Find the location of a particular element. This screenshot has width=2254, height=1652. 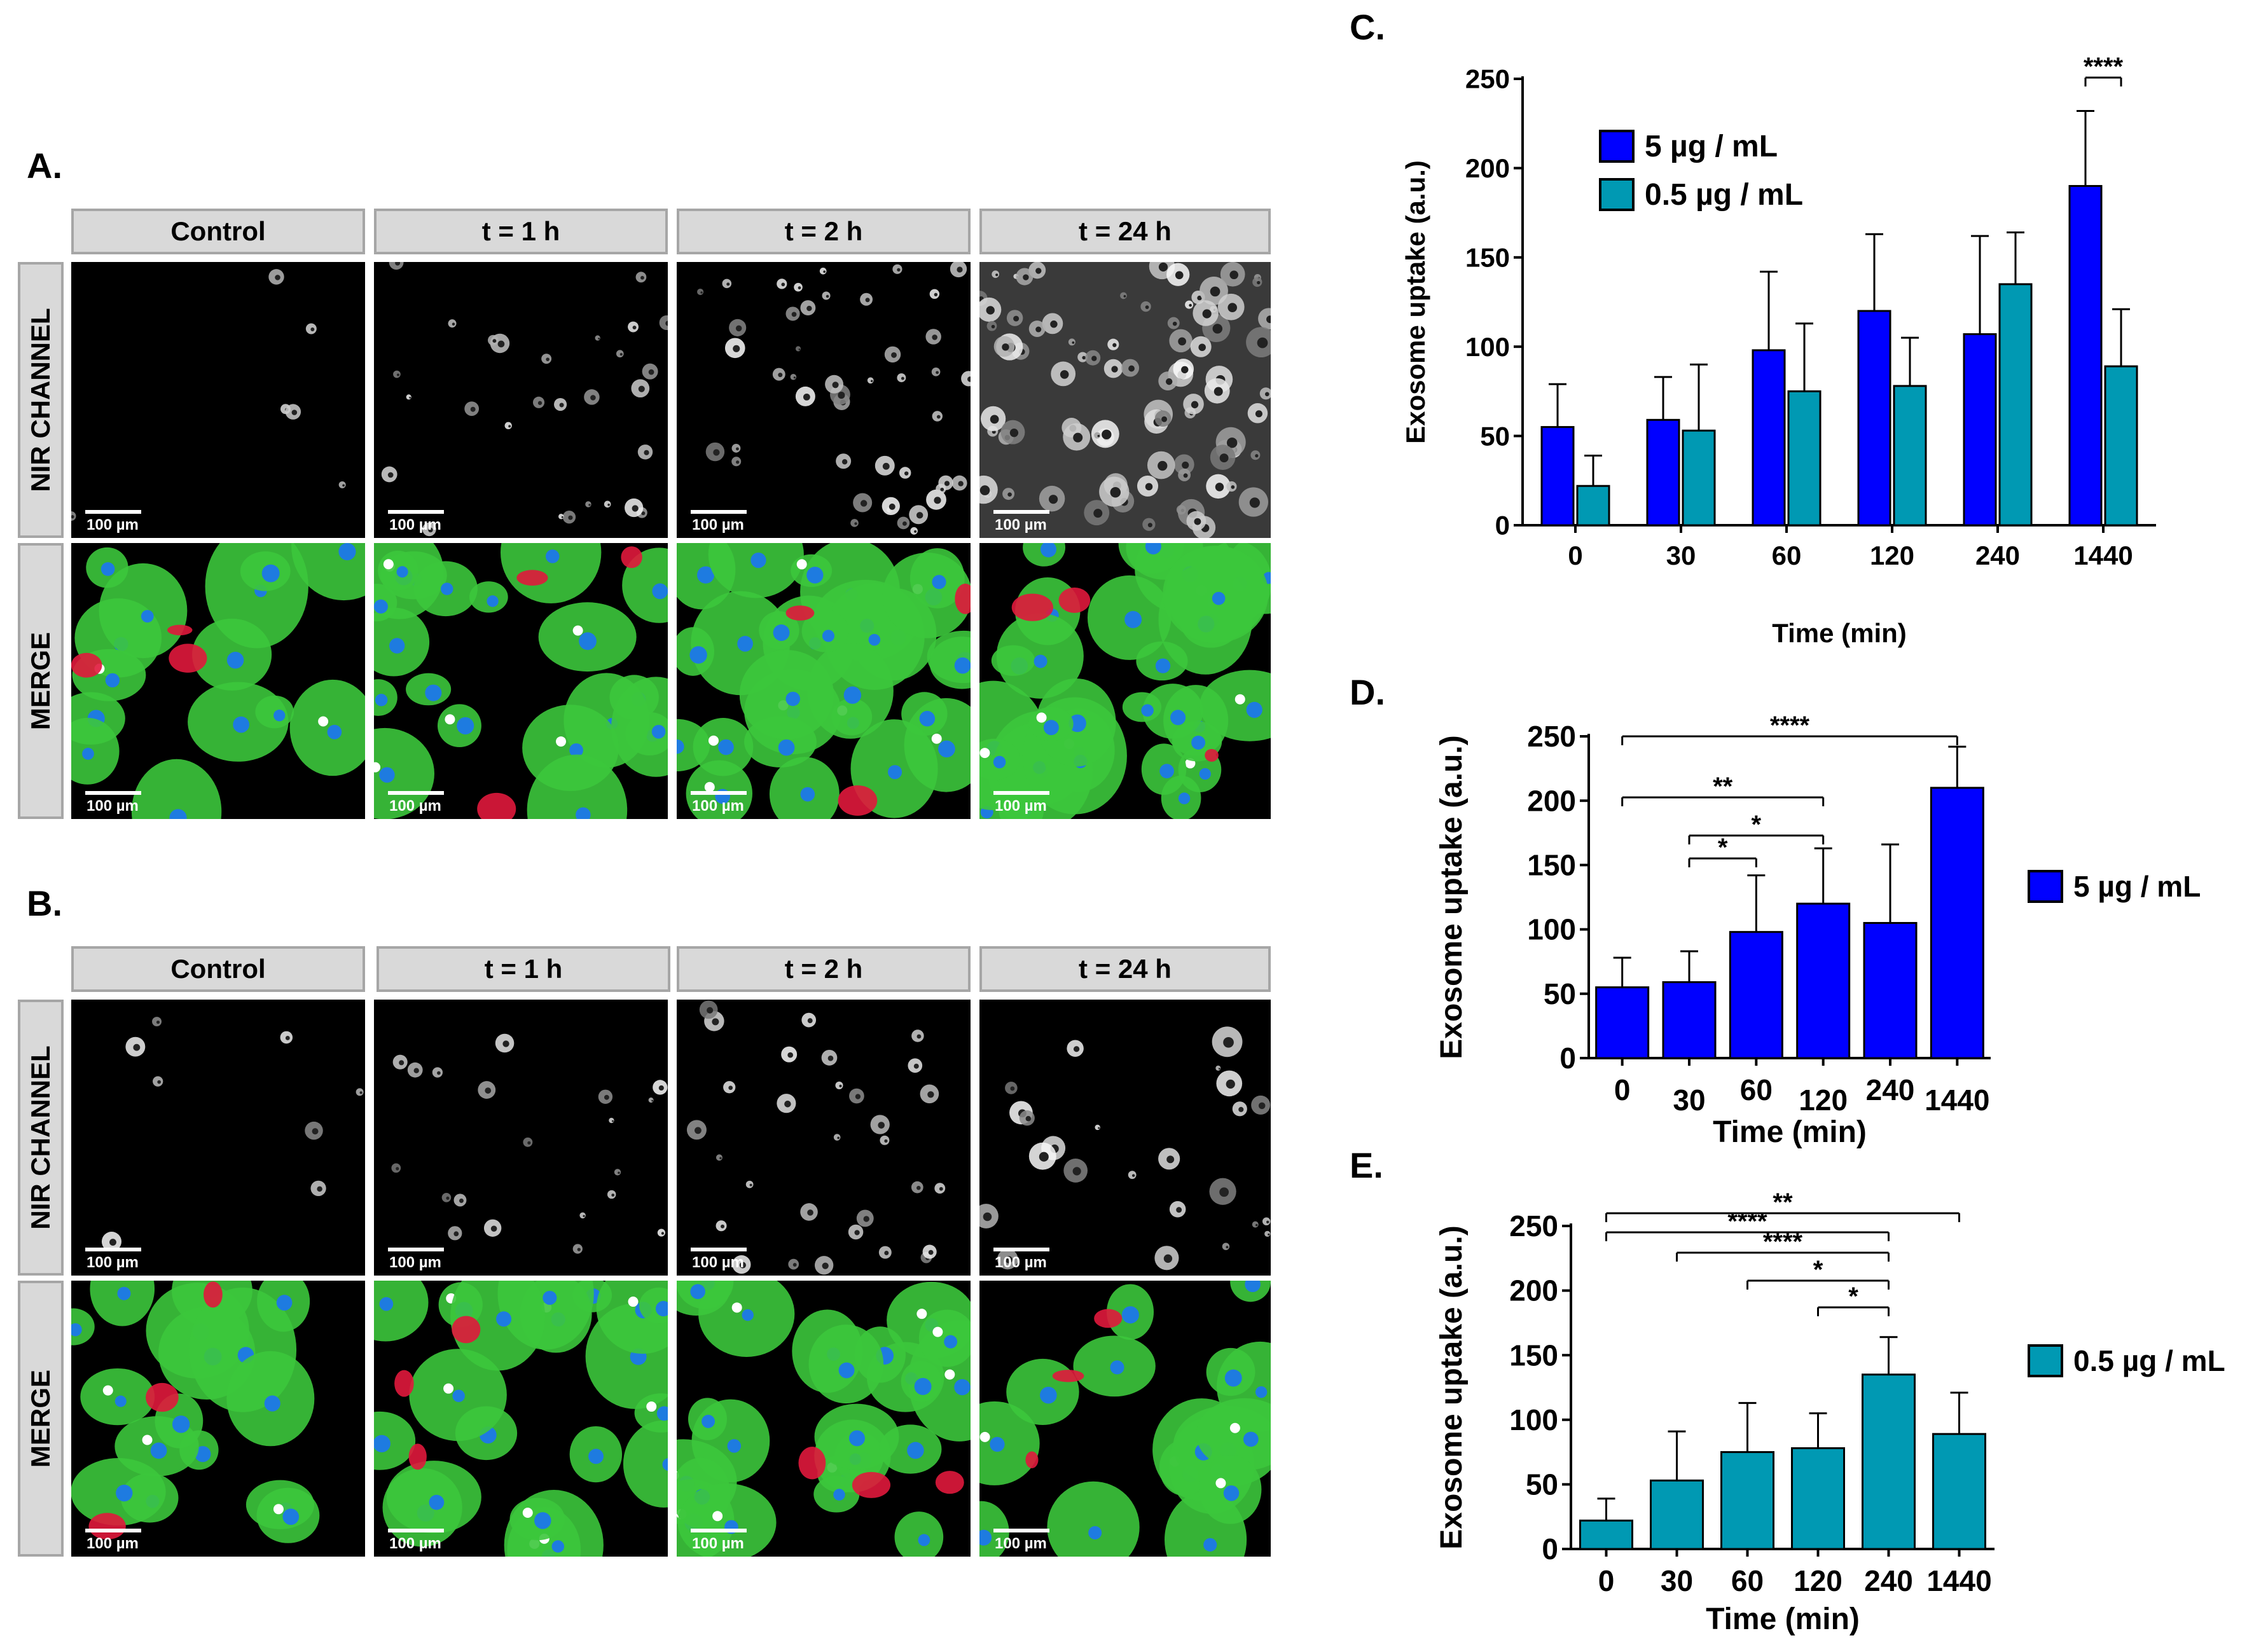

panel-b-header-1h: t = 1 h is located at coordinates (523, 969).